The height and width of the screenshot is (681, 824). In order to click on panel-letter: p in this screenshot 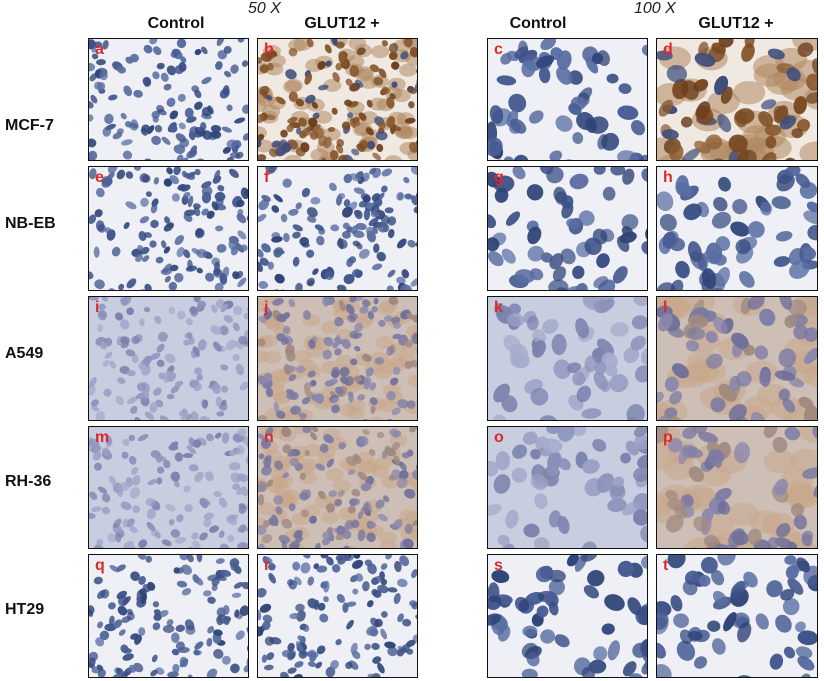, I will do `click(668, 437)`.